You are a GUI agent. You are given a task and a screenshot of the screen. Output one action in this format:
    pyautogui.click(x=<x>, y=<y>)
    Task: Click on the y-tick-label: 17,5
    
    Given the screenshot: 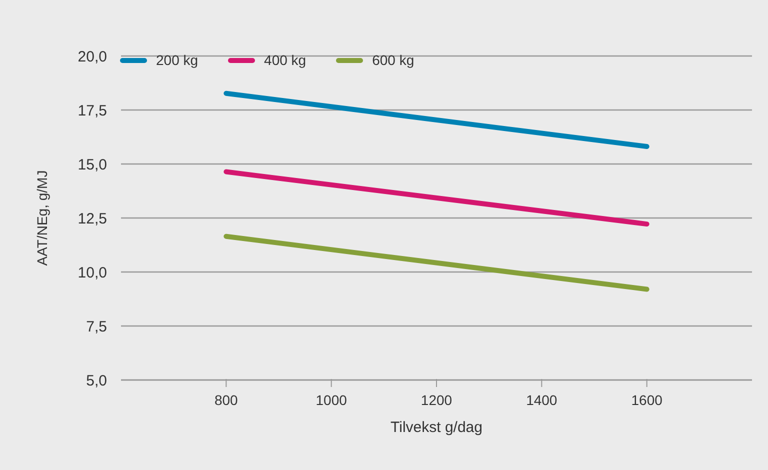 What is the action you would take?
    pyautogui.click(x=92, y=111)
    